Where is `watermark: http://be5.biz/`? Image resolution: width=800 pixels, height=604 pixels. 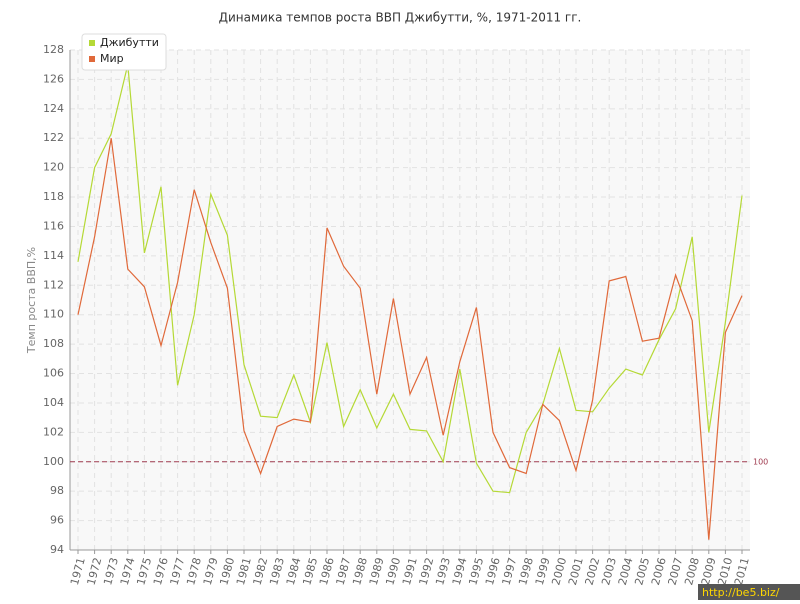
watermark: http://be5.biz/ is located at coordinates (741, 592).